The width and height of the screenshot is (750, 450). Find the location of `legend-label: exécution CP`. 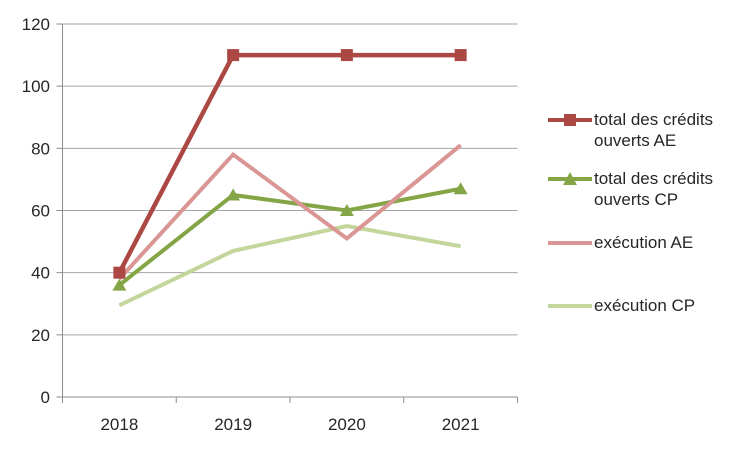

legend-label: exécution CP is located at coordinates (645, 305).